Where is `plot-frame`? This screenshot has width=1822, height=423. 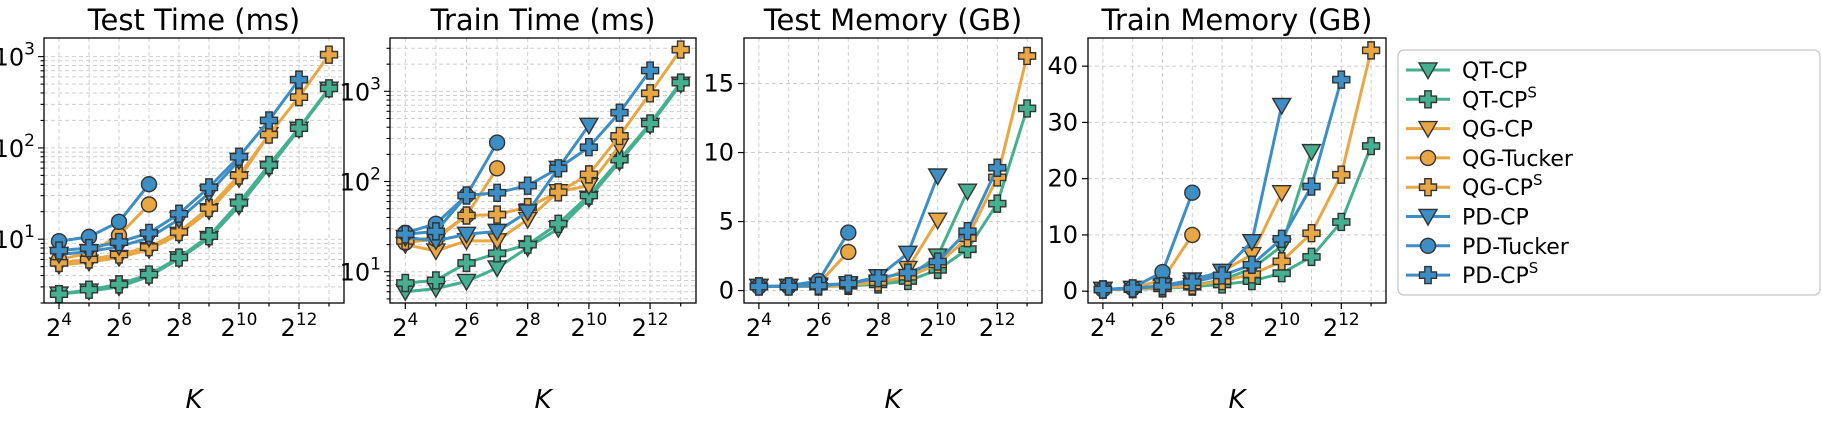 plot-frame is located at coordinates (1237, 170).